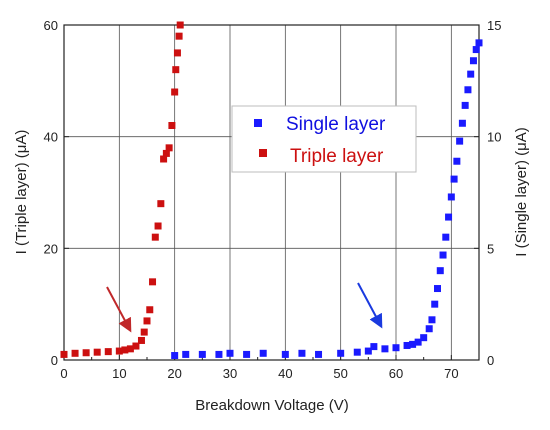 The image size is (550, 430). Describe the element at coordinates (396, 373) in the screenshot. I see `x-tick-label: 60` at that location.